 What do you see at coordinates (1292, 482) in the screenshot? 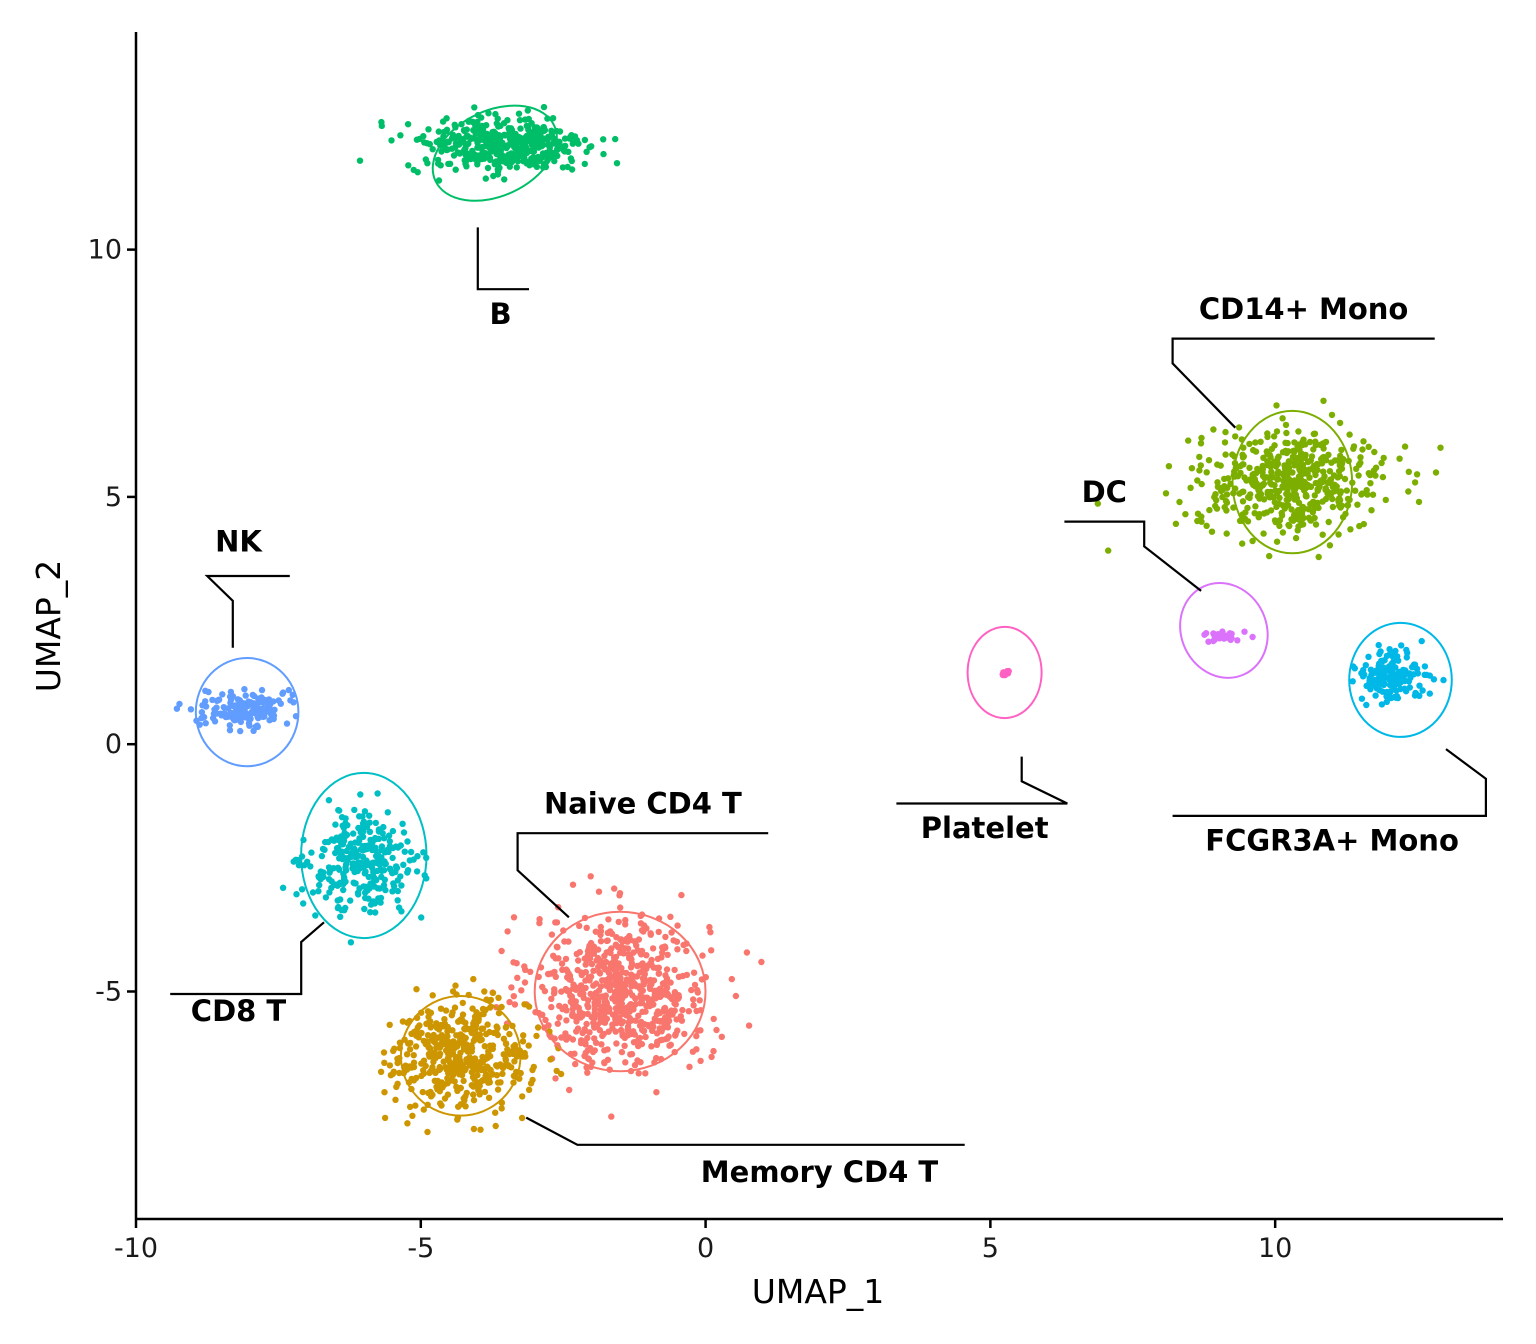
I see `ellipse-cd14-mono` at bounding box center [1292, 482].